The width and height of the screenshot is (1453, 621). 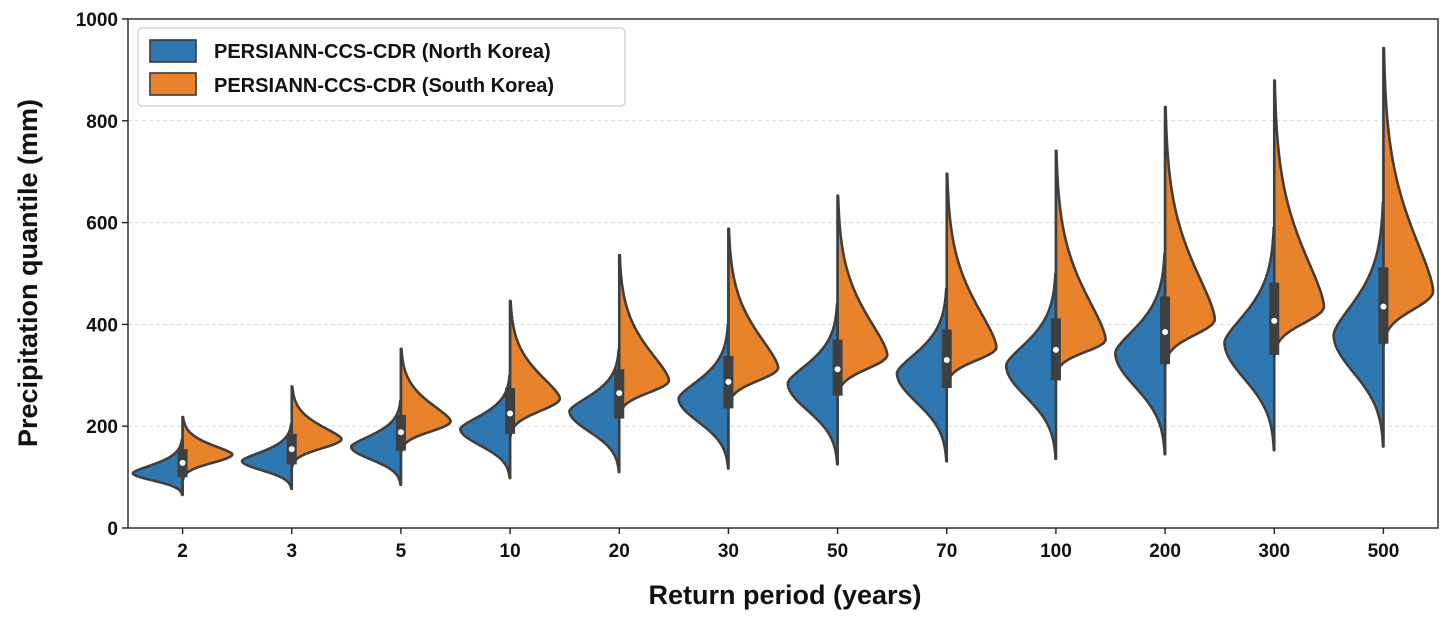 I want to click on y-tick-label: 600, so click(x=102, y=224).